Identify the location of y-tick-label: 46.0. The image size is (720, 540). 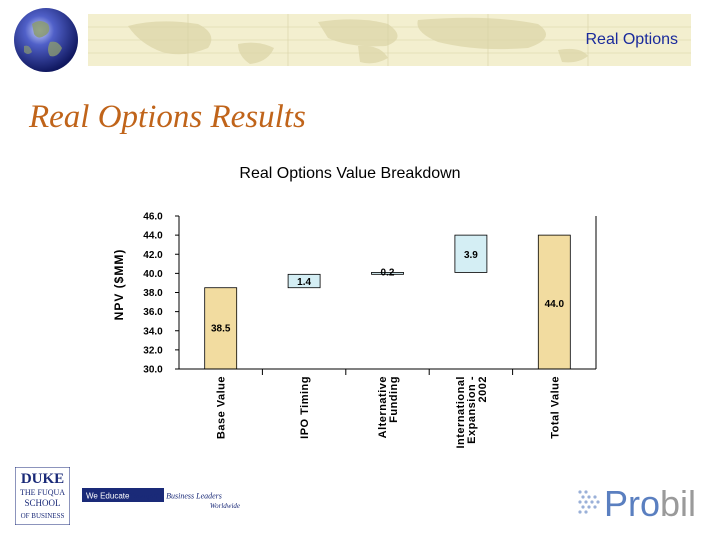
(153, 217).